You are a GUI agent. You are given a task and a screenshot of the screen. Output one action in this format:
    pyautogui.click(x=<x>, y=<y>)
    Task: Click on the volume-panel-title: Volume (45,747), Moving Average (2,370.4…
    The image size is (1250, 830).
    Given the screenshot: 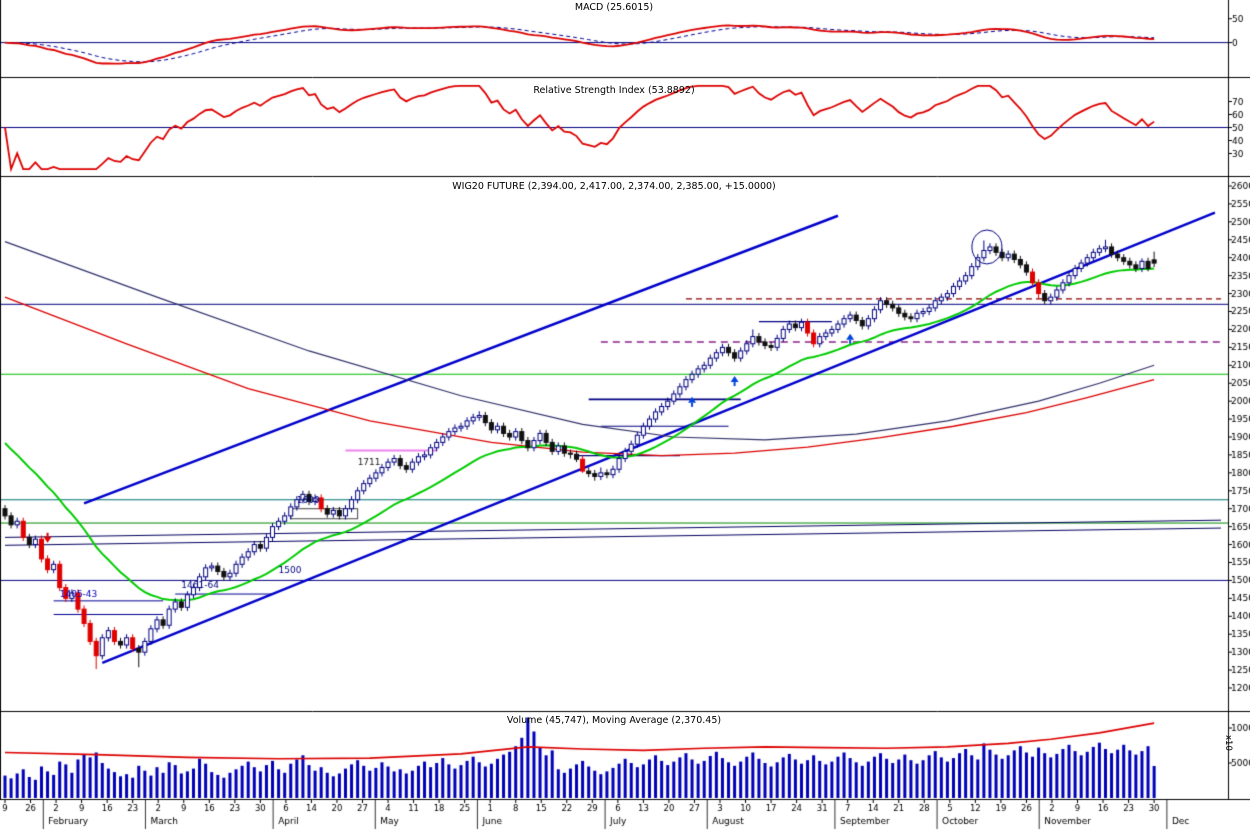 What is the action you would take?
    pyautogui.click(x=614, y=720)
    